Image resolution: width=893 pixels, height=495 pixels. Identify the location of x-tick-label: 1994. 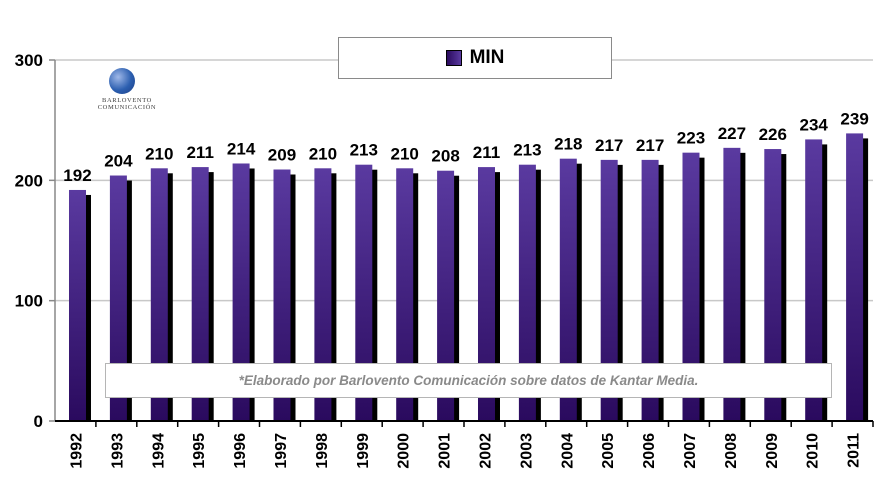
(158, 451).